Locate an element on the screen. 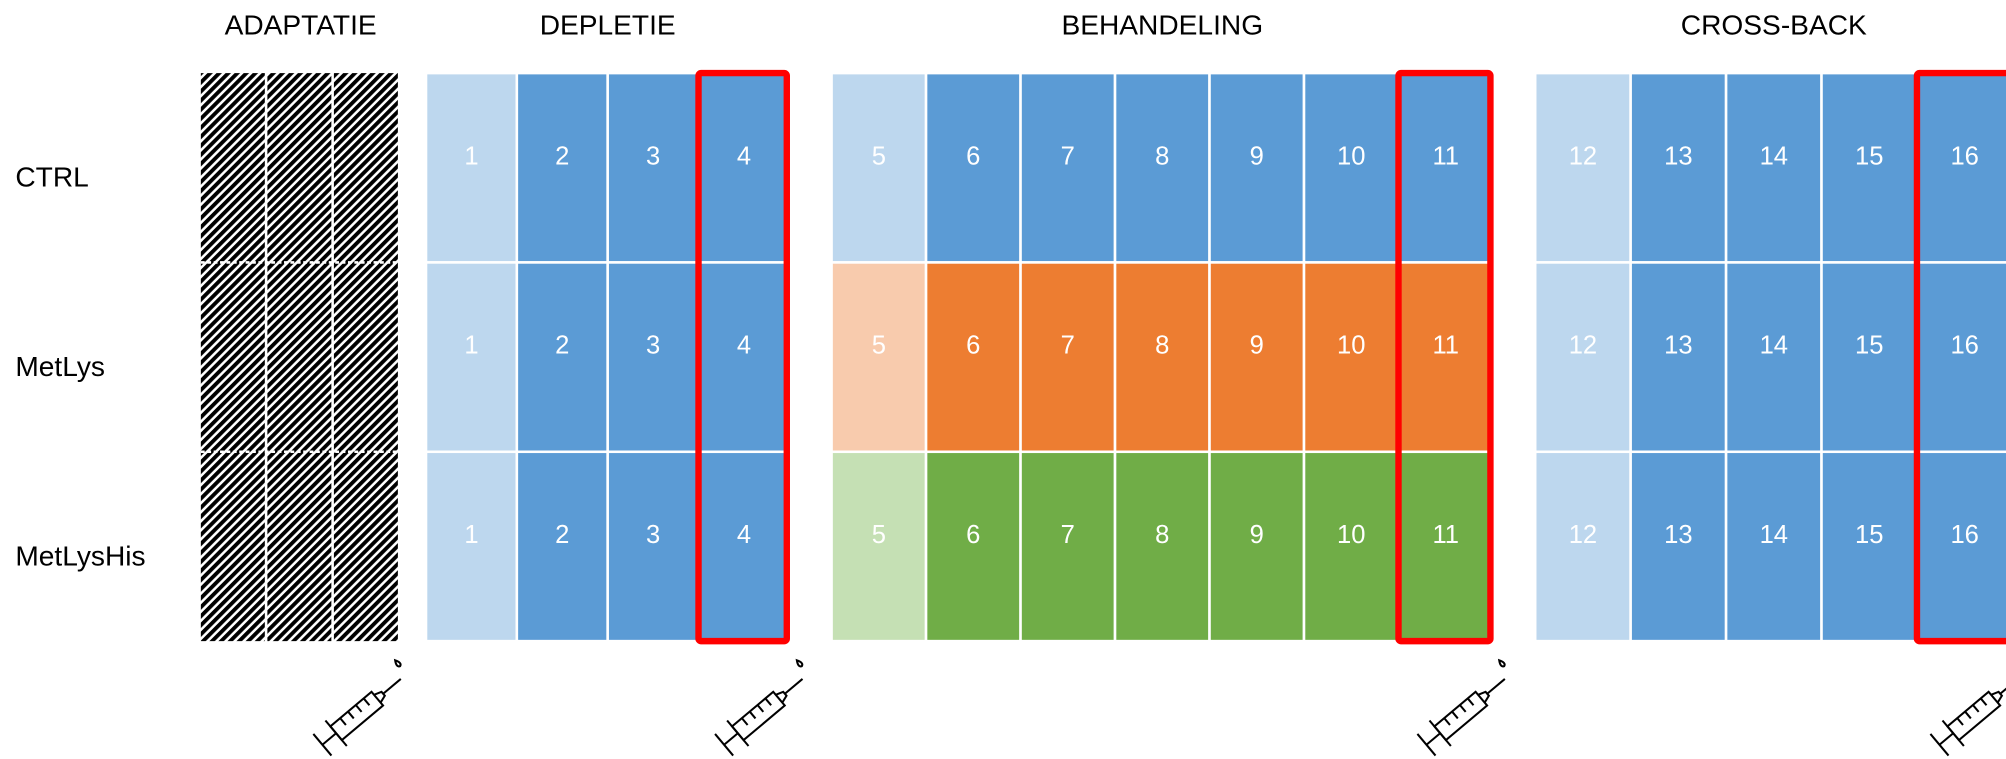 This screenshot has height=759, width=2006. group-label: MetLysHis is located at coordinates (80, 555).